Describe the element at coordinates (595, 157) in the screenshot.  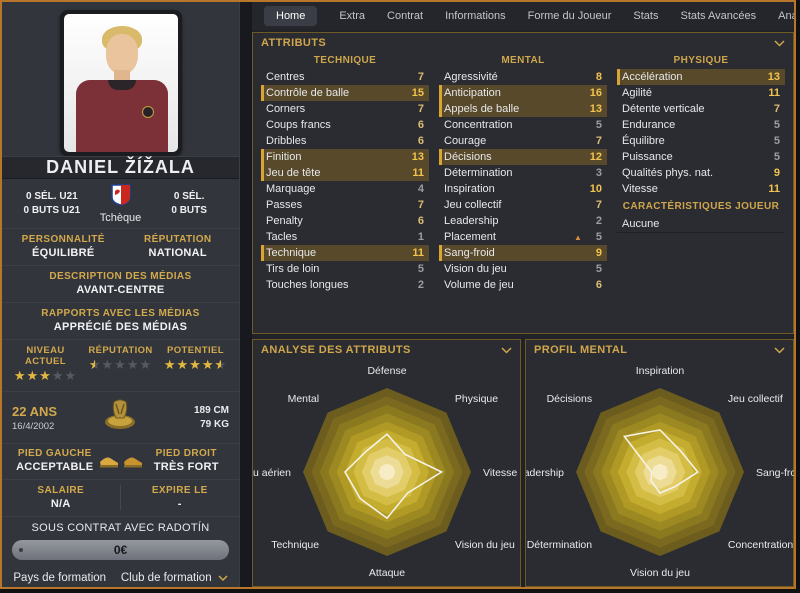
I see `attribute-value: 12` at that location.